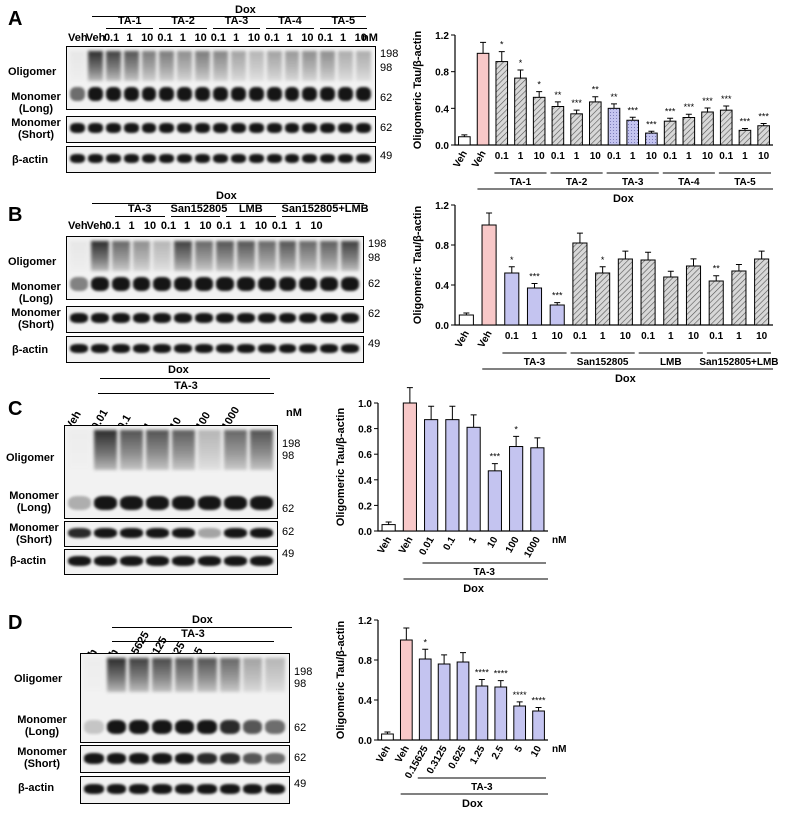 The image size is (800, 822). I want to click on marker-62-short-a: 62, so click(386, 128).